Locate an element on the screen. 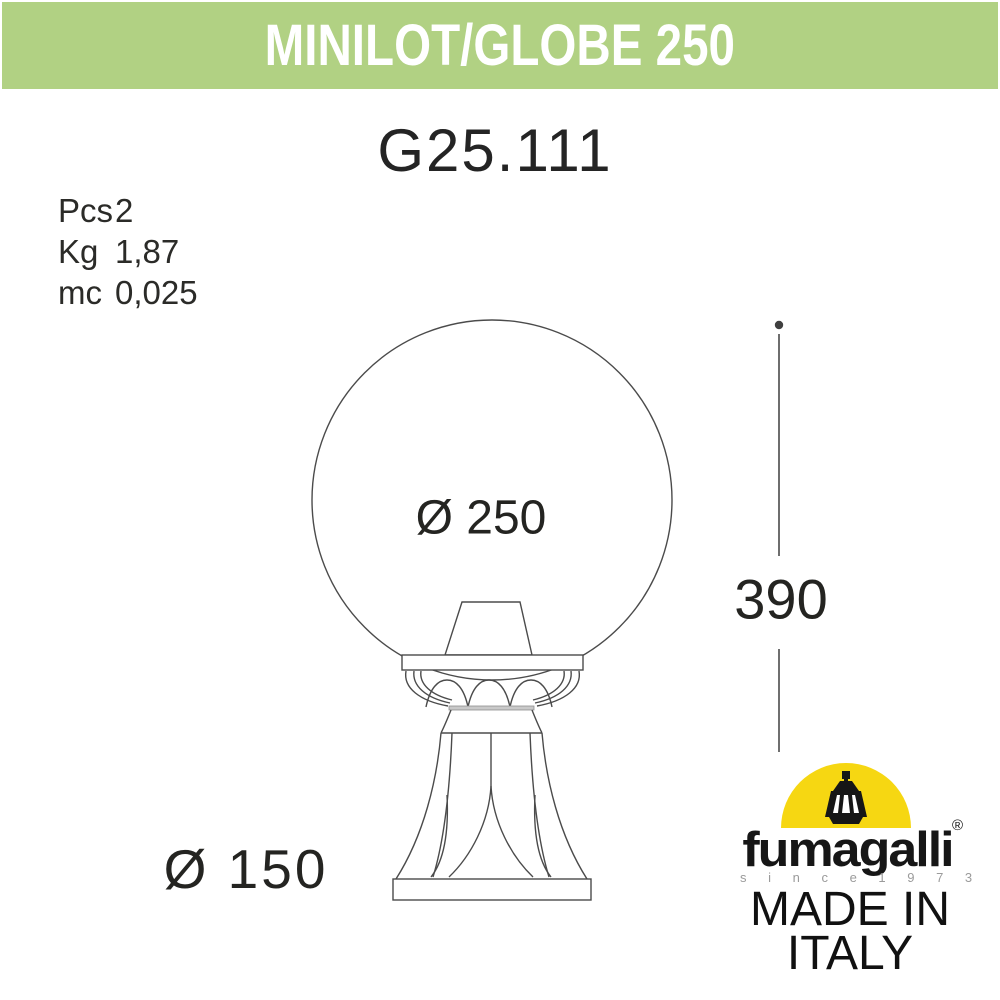 The width and height of the screenshot is (1000, 1000). registered-trademark-icon: ® is located at coordinates (958, 825).